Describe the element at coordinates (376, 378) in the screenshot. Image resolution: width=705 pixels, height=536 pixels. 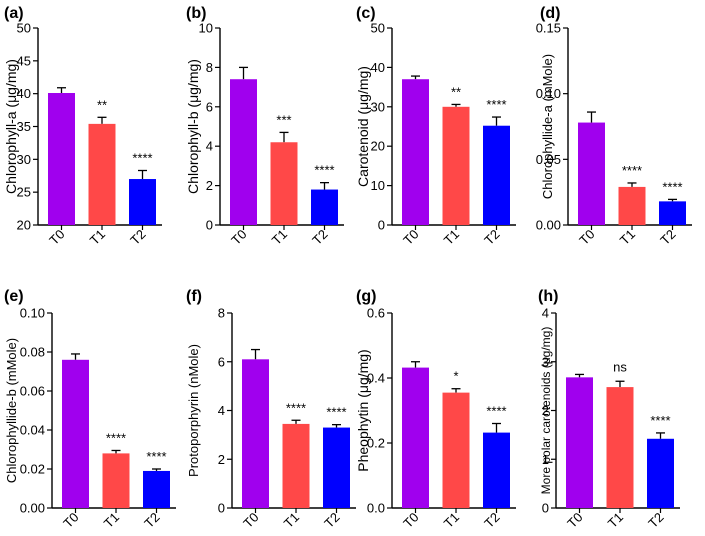
I see `y-tick-label: 0.4` at that location.